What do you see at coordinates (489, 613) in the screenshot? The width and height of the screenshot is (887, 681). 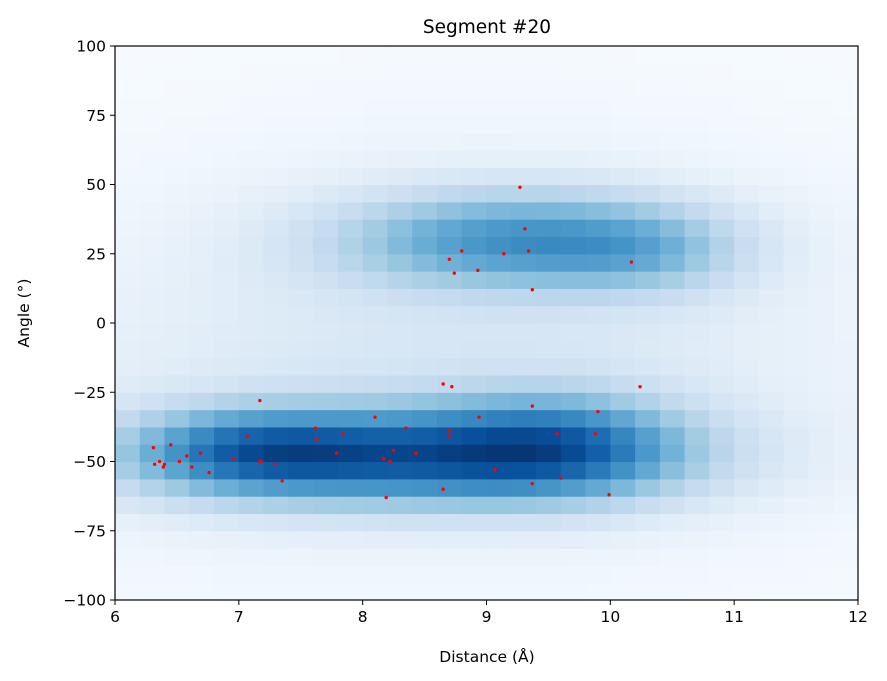 I see `x-axis-ticks: 6 7 8 9 10 11 12` at bounding box center [489, 613].